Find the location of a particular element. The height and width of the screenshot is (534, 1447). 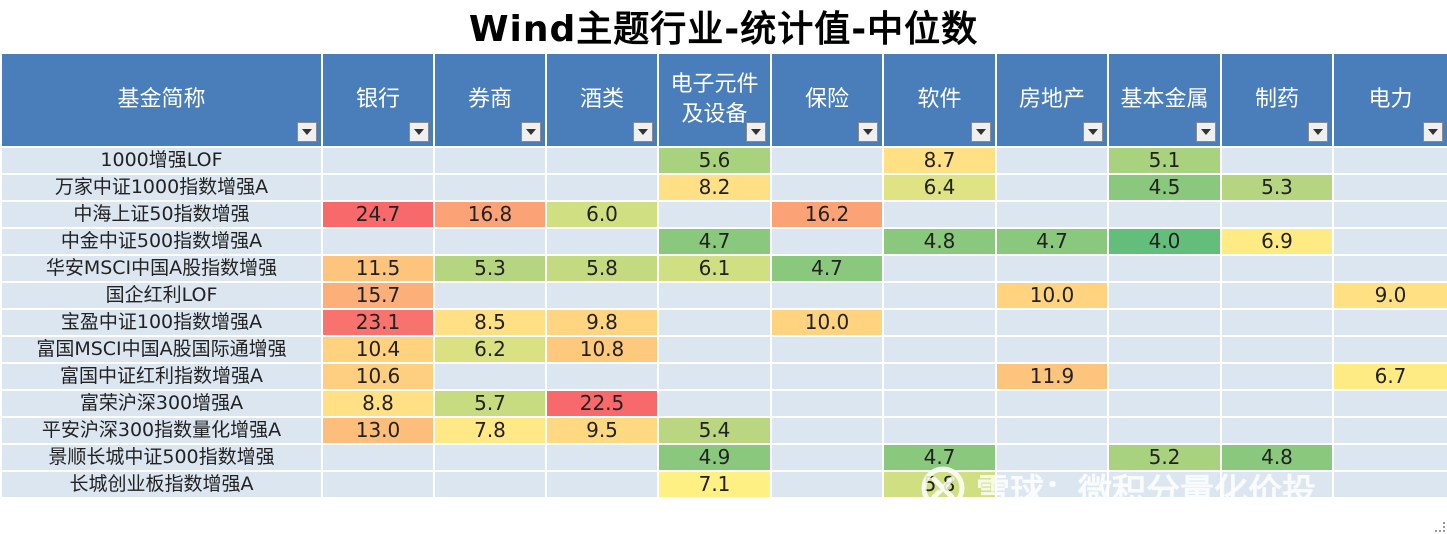

value-cell-insurance: 10.0 is located at coordinates (827, 322).